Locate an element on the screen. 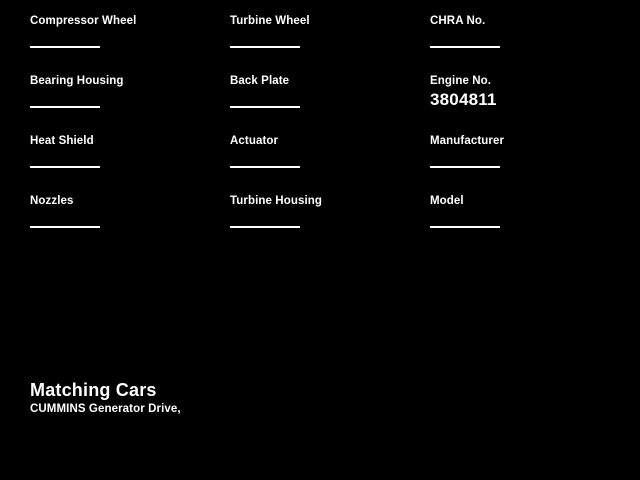 This screenshot has width=640, height=480. spec-field-nozzles: Nozzles is located at coordinates (125, 224).